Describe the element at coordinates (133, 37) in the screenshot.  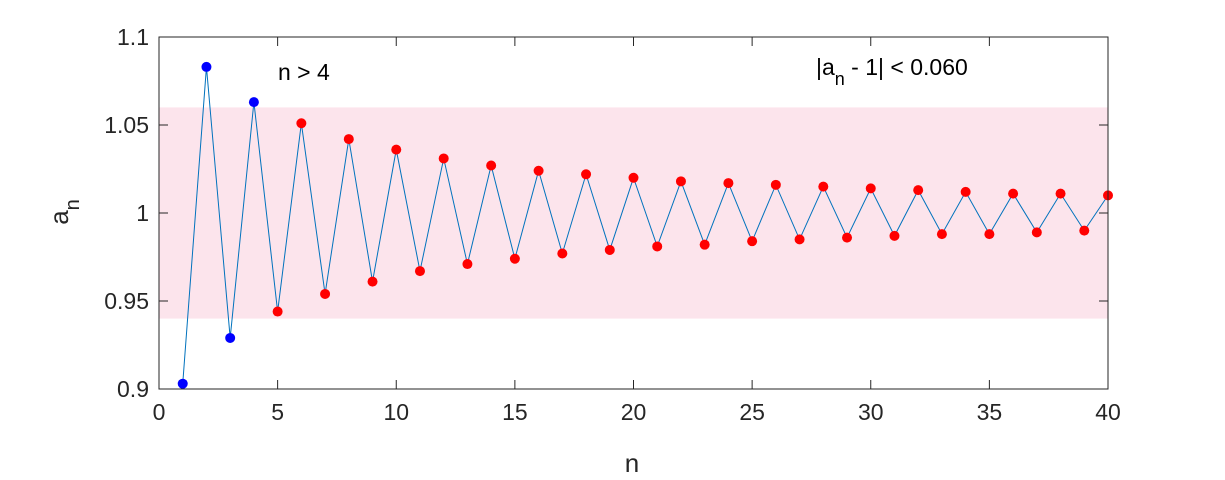
I see `y-tick-label: 1.1` at that location.